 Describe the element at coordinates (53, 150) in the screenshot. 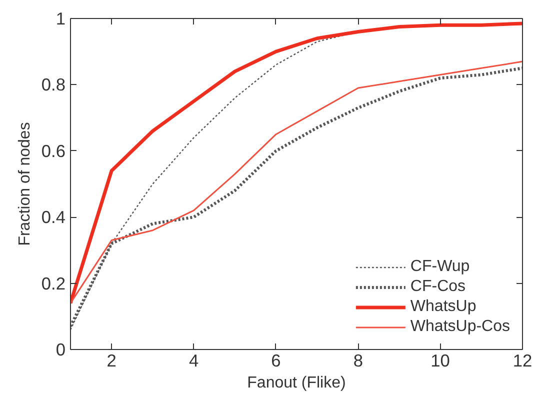

I see `y-tick-label: 0.6` at that location.